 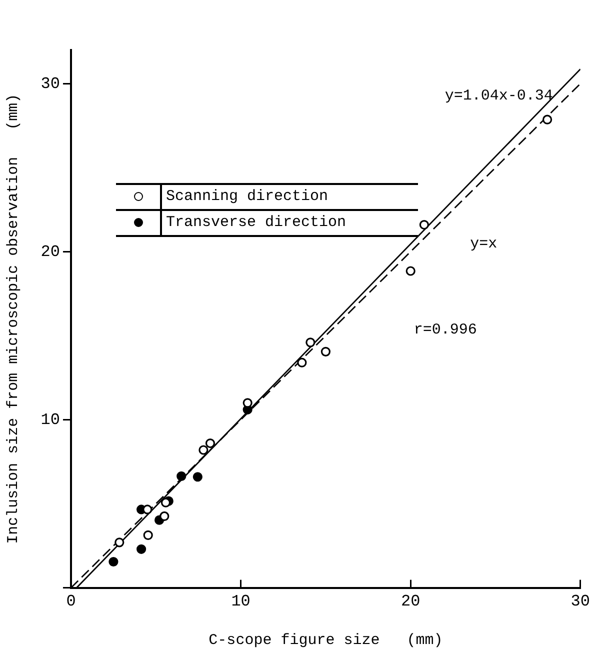 What do you see at coordinates (50, 419) in the screenshot?
I see `y-tick-label: 10` at bounding box center [50, 419].